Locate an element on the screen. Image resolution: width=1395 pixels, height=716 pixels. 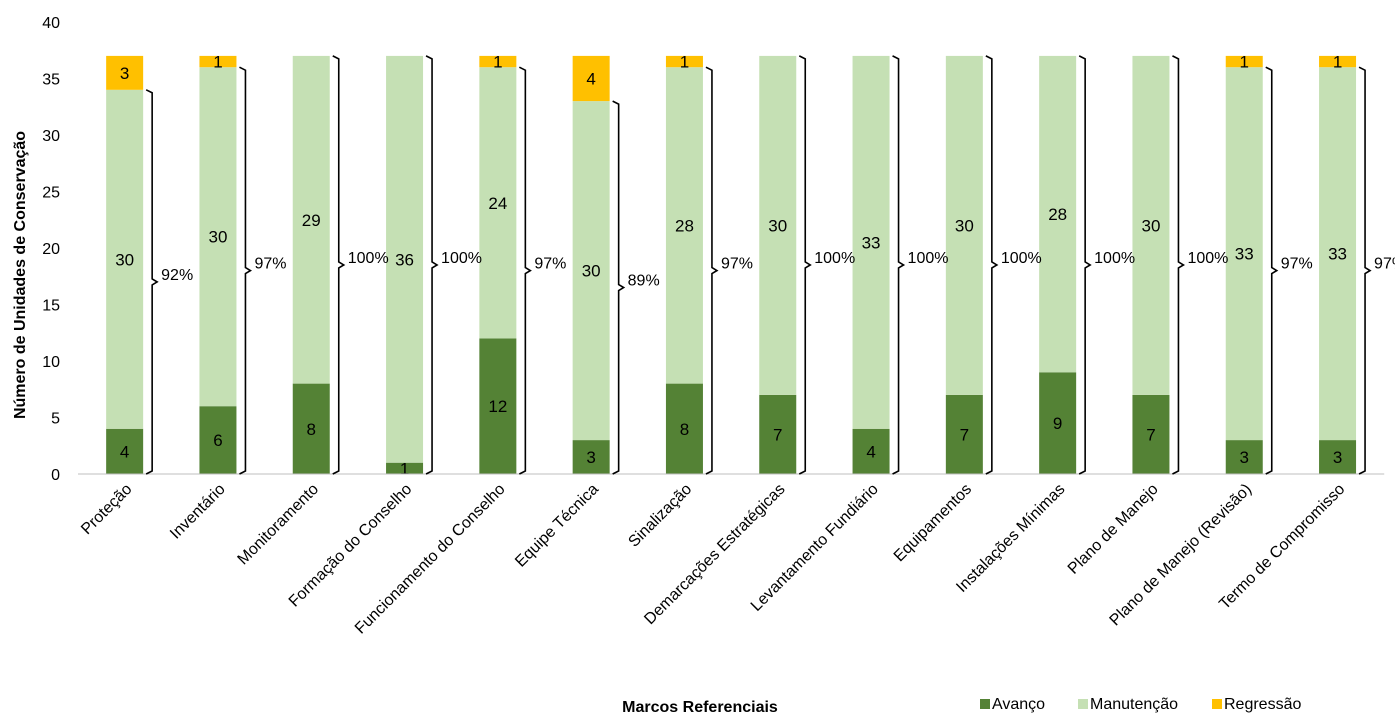
percent-label: 89% is located at coordinates (644, 281).